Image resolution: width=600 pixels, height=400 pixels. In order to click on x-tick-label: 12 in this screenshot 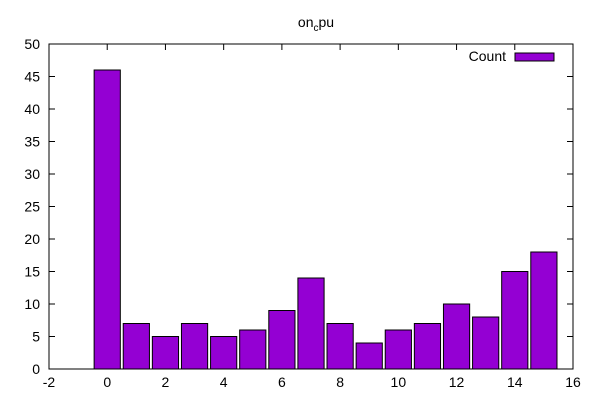, I will do `click(457, 382)`.